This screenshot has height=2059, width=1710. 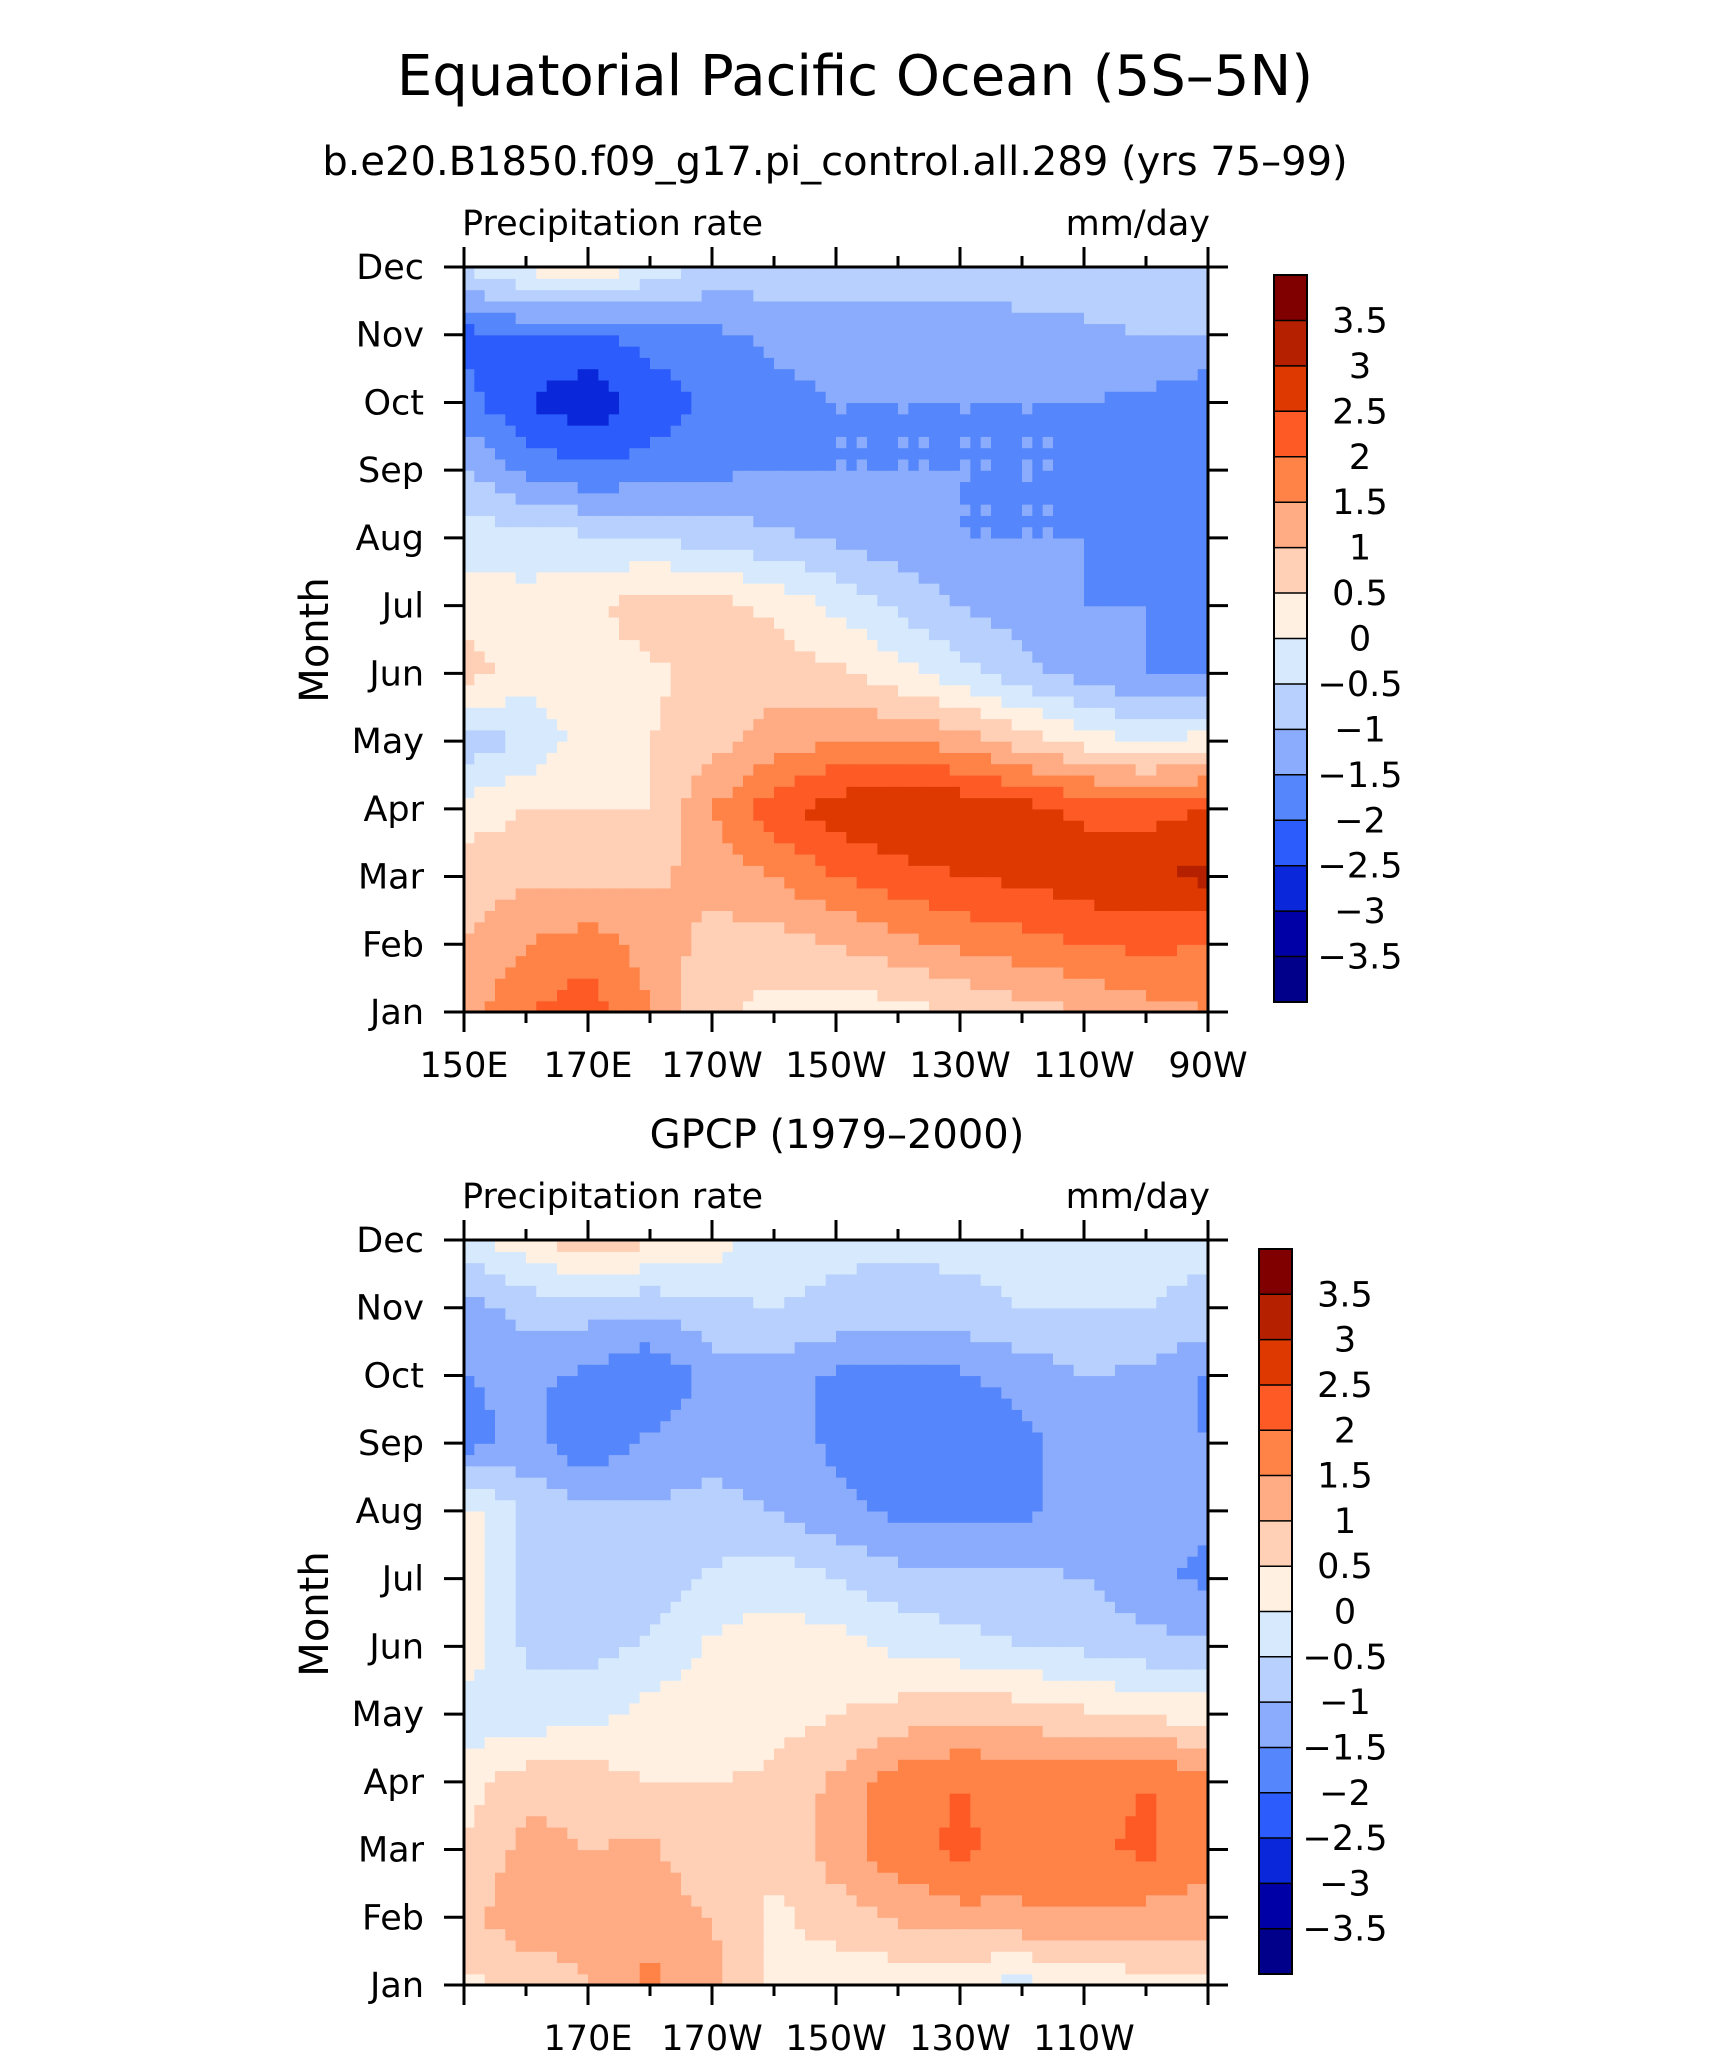 I want to click on x-tick-label: 170E, so click(x=588, y=1066).